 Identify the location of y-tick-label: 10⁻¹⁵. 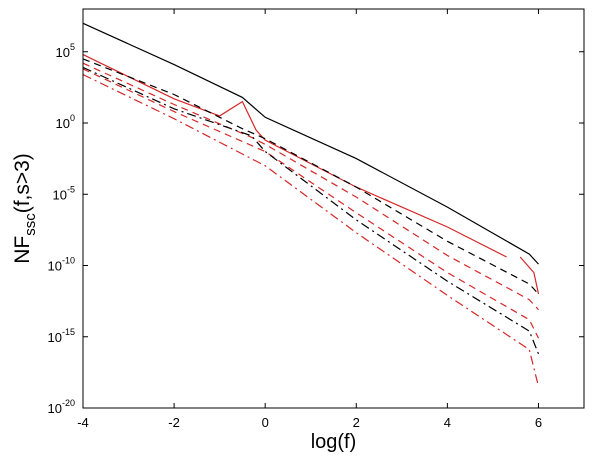
(61, 336).